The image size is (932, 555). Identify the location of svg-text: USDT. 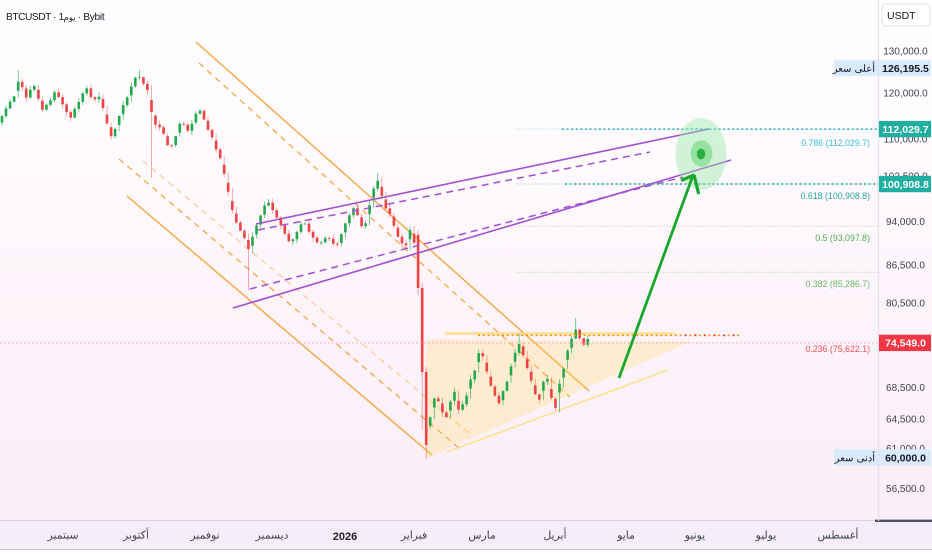
(901, 16).